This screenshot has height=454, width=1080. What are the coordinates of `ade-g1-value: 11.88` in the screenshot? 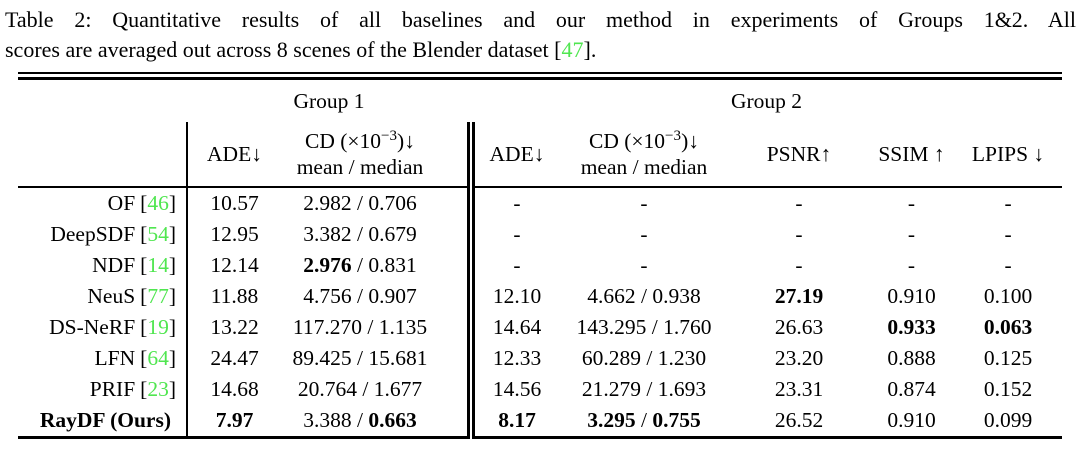 It's located at (234, 296).